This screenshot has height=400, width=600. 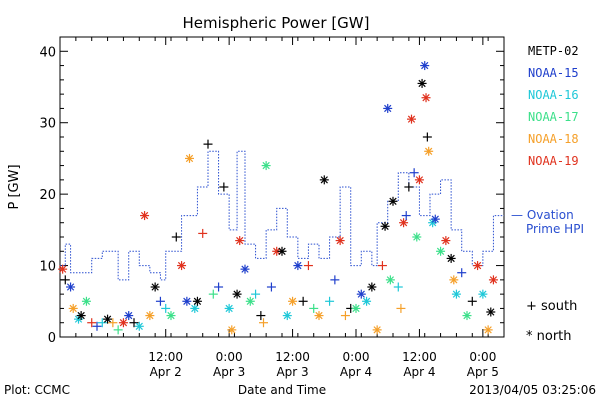 I want to click on y-tick-label: 30, so click(x=47, y=124).